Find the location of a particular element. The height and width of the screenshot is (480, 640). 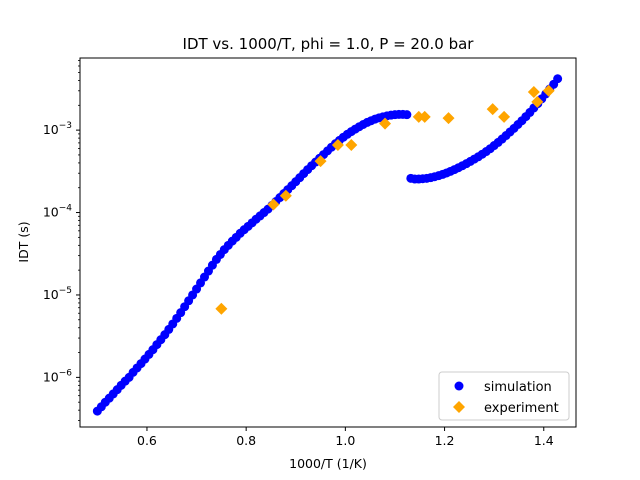

x-axis-label: 1000/T (1/K) is located at coordinates (328, 463).